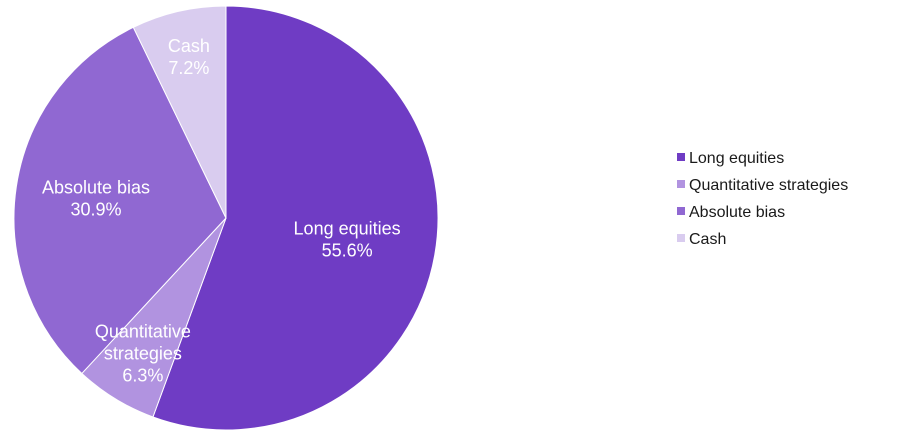 The image size is (907, 430). I want to click on slice-label-quantitative-strategies: Quantitative strategies 6.3%, so click(143, 354).